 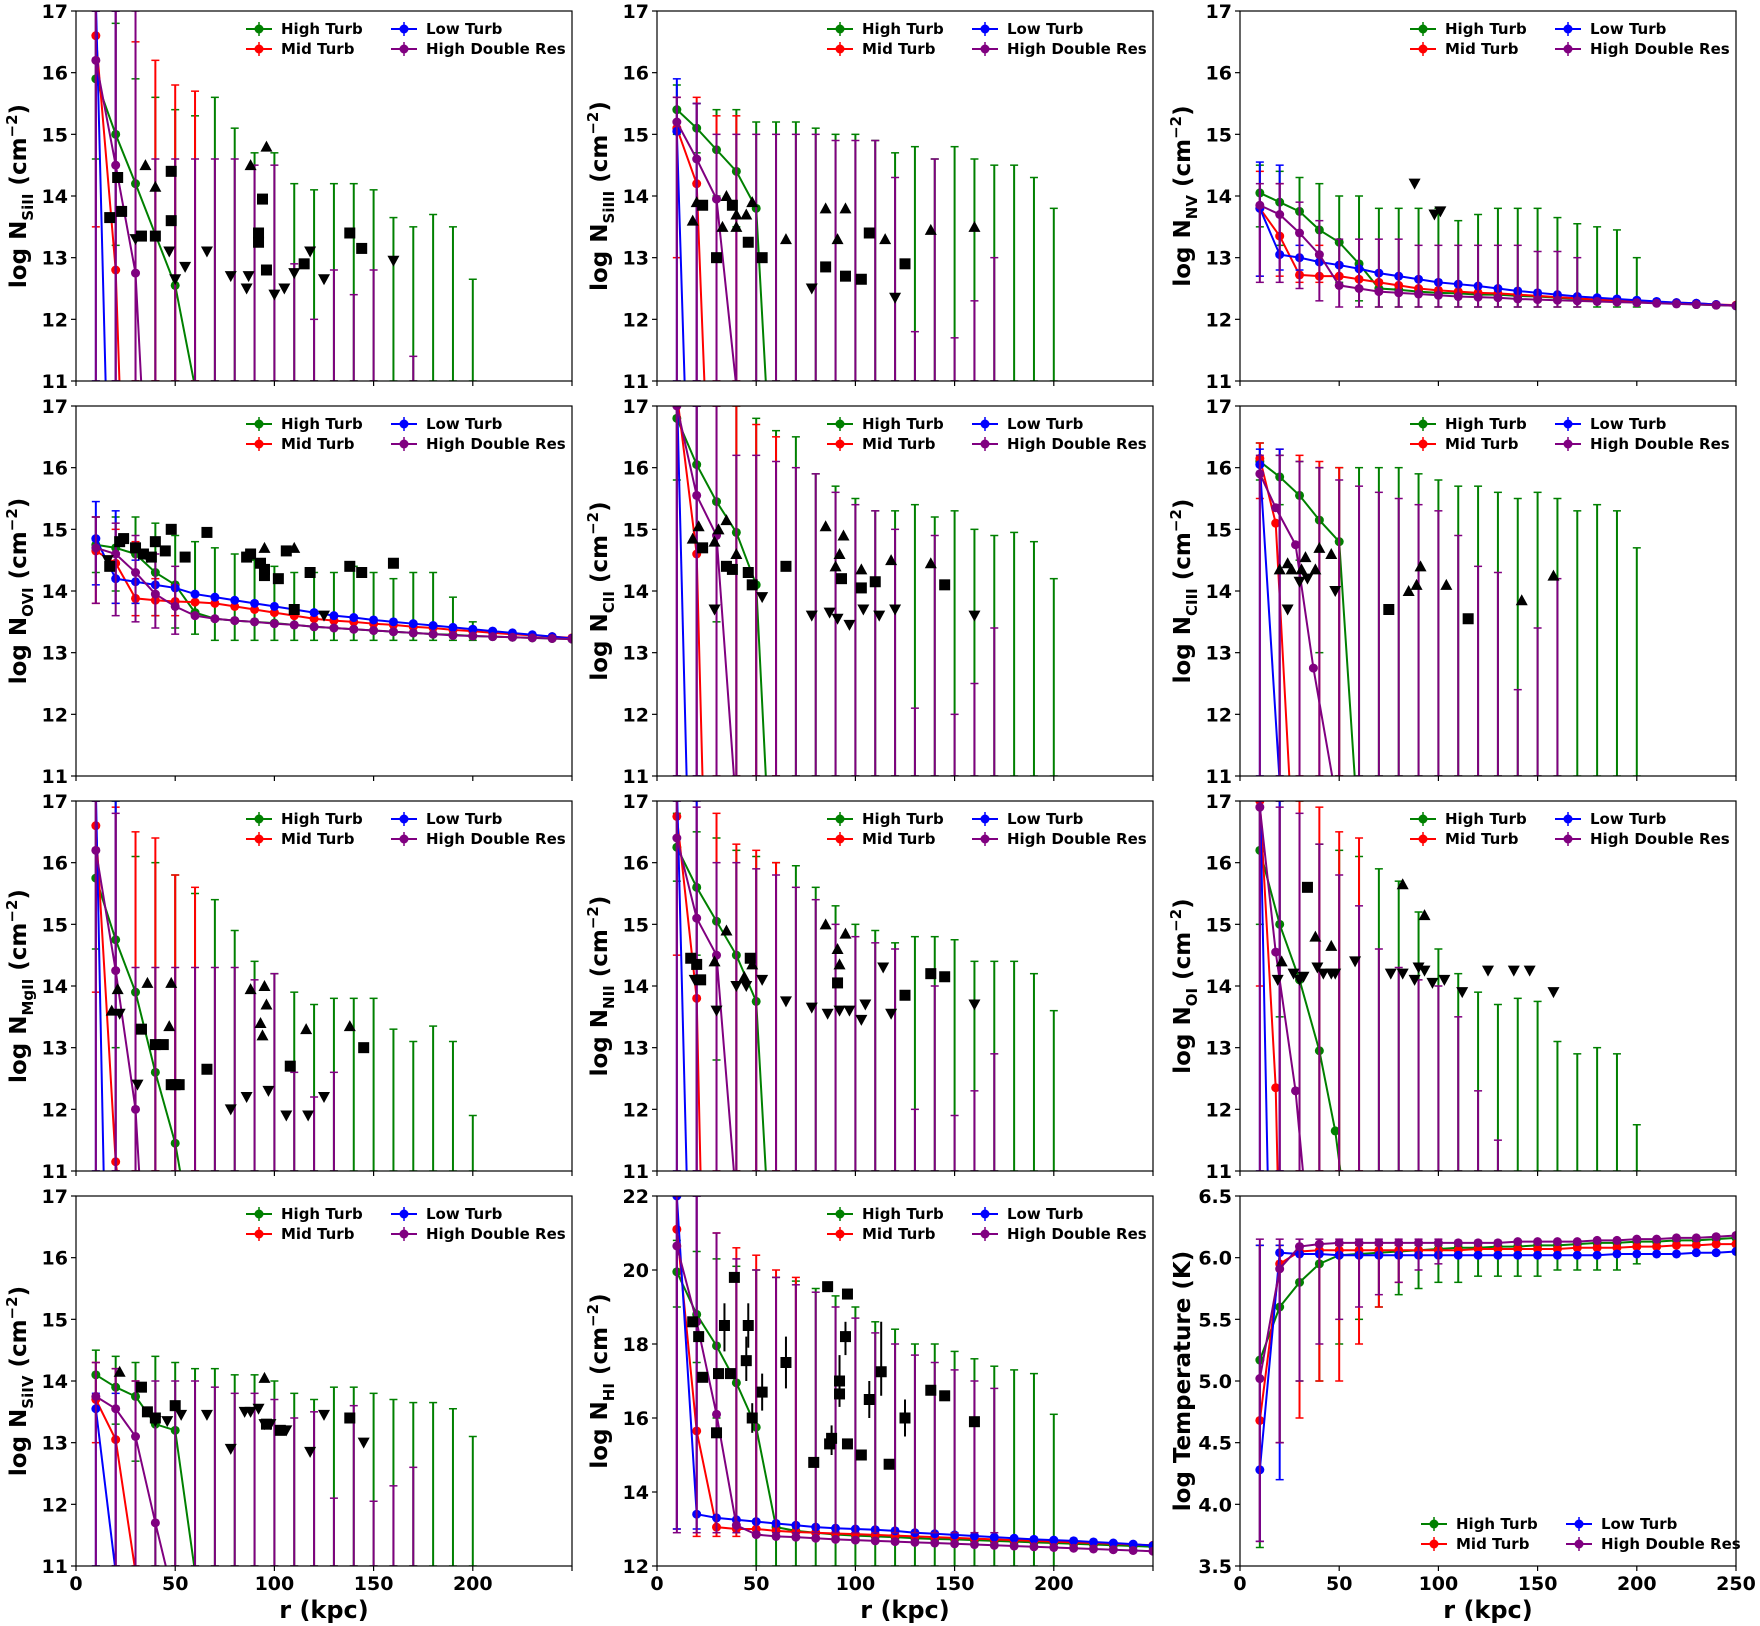 I want to click on legend-label: Mid Turb, so click(x=318, y=1234).